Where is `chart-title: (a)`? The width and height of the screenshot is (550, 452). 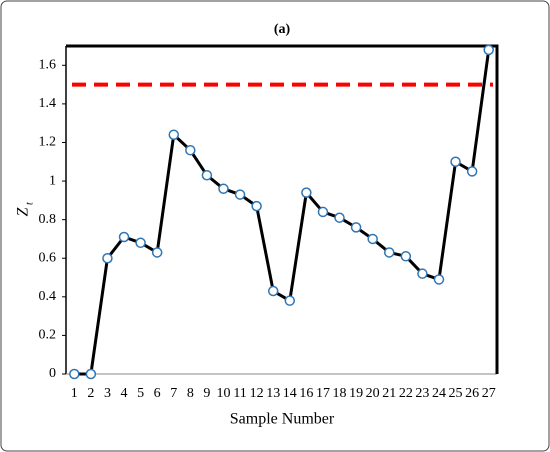
chart-title: (a) is located at coordinates (282, 29).